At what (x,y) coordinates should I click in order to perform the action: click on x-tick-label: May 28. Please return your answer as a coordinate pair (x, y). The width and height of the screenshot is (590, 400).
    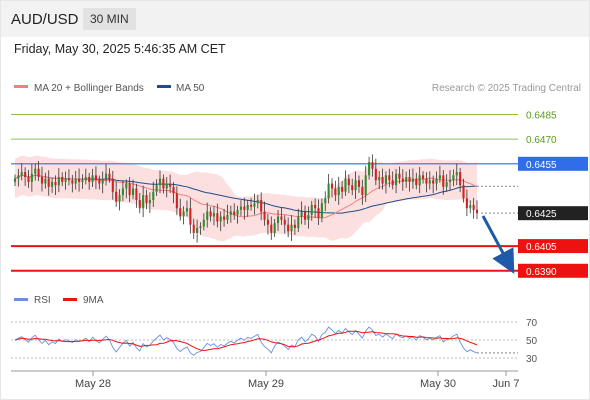
    Looking at the image, I should click on (93, 384).